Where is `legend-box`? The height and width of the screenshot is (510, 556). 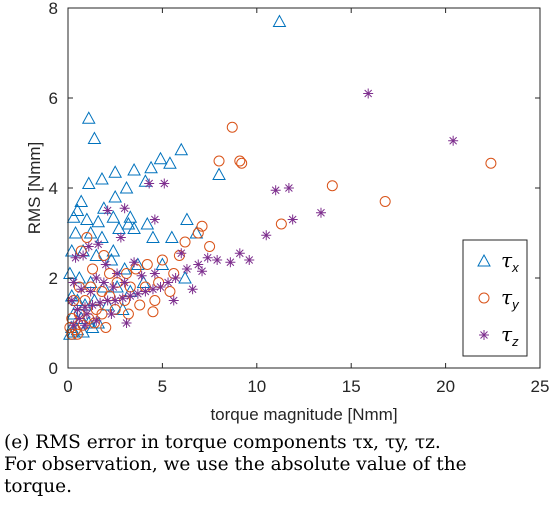
legend-box is located at coordinates (495, 298).